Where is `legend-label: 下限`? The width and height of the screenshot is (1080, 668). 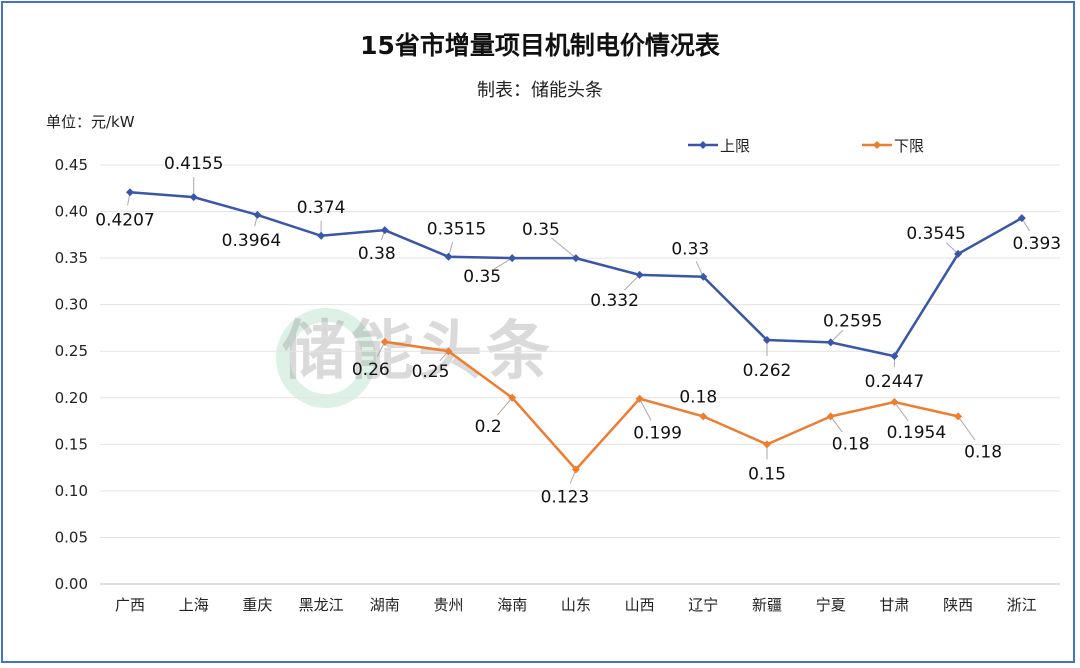 legend-label: 下限 is located at coordinates (909, 146).